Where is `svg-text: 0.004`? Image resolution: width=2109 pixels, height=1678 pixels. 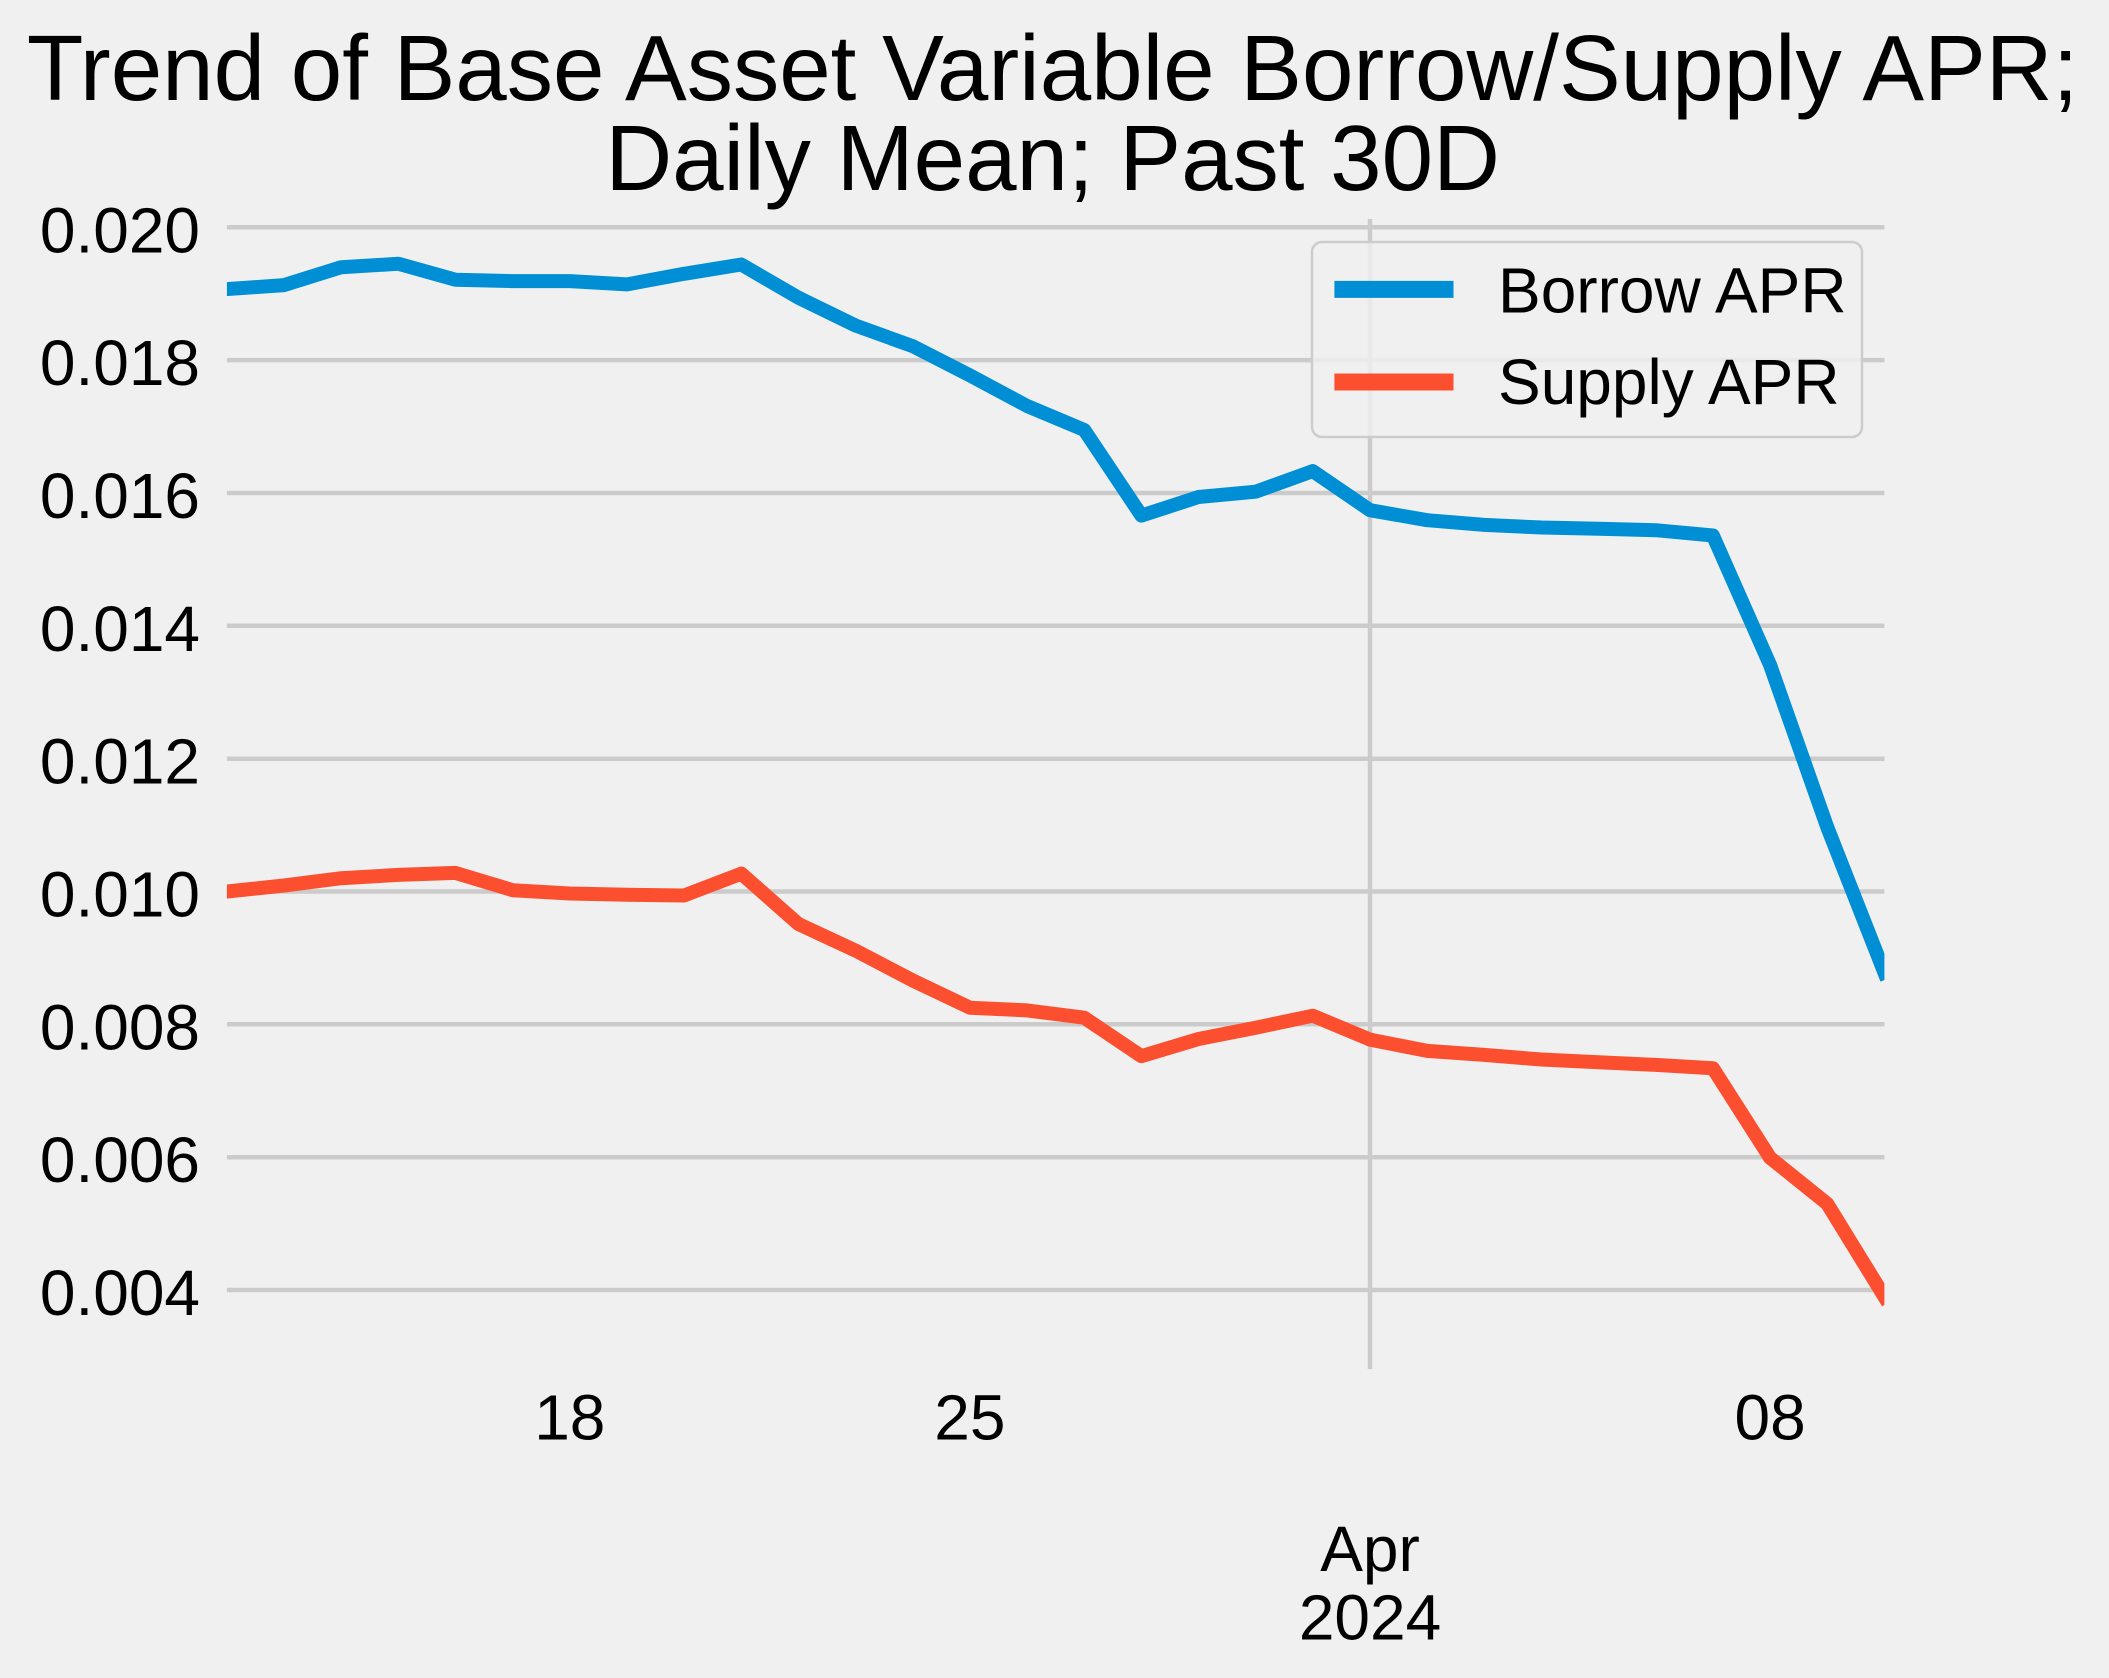
svg-text: 0.004 is located at coordinates (120, 1293).